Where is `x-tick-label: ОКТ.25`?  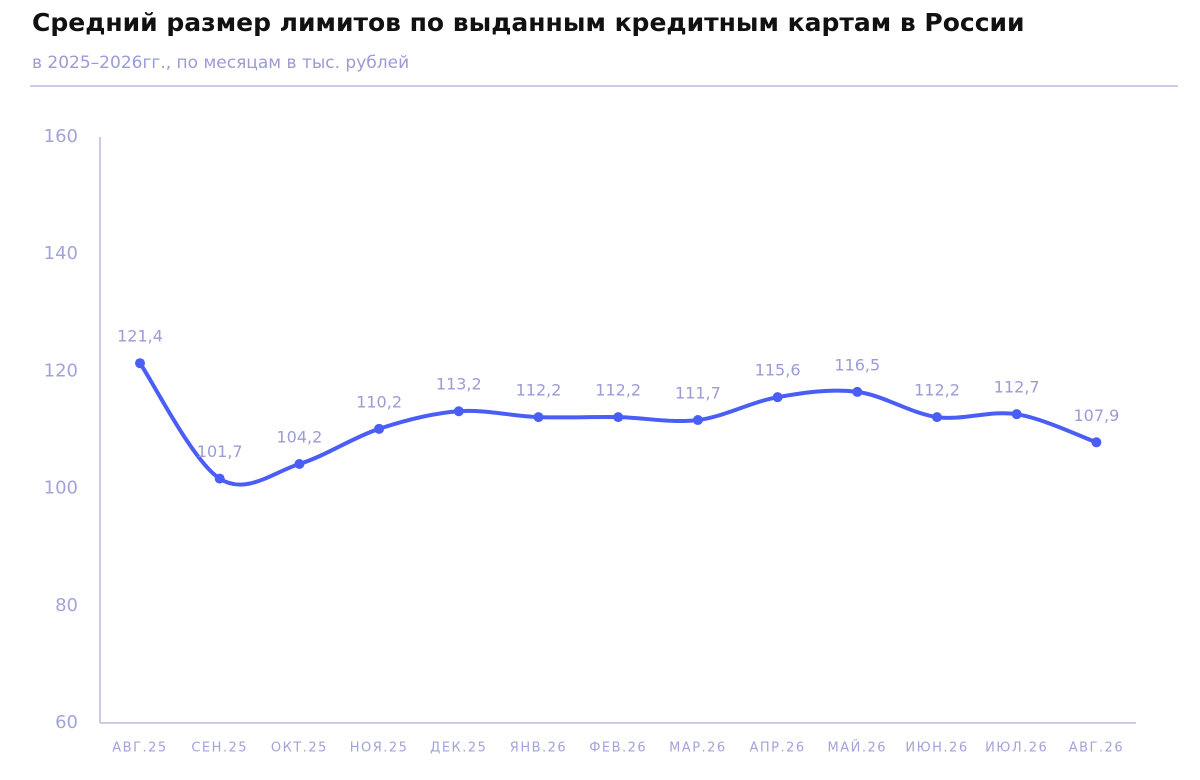 x-tick-label: ОКТ.25 is located at coordinates (299, 748).